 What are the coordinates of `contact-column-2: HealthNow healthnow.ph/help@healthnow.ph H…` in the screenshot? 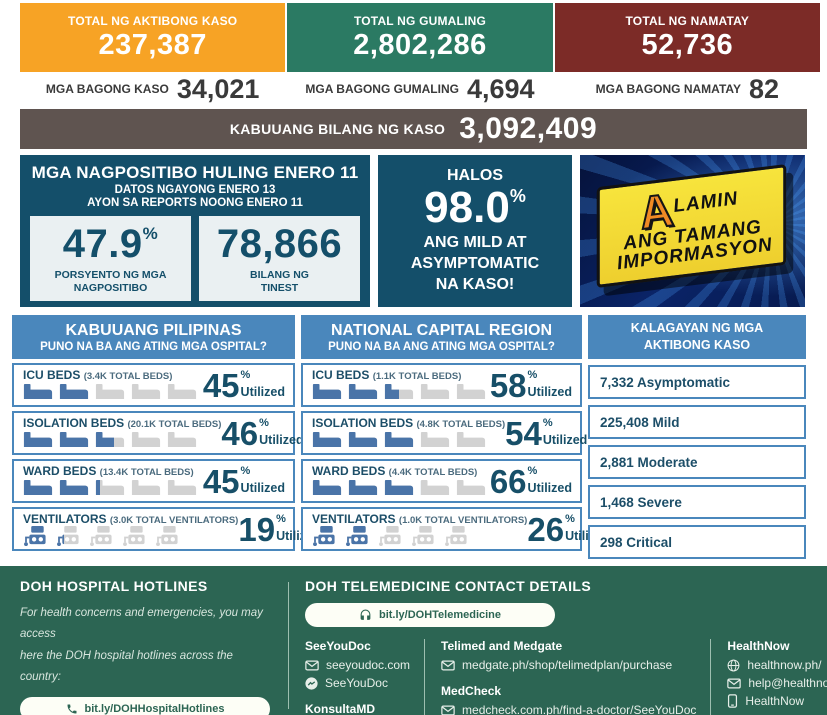 It's located at (768, 677).